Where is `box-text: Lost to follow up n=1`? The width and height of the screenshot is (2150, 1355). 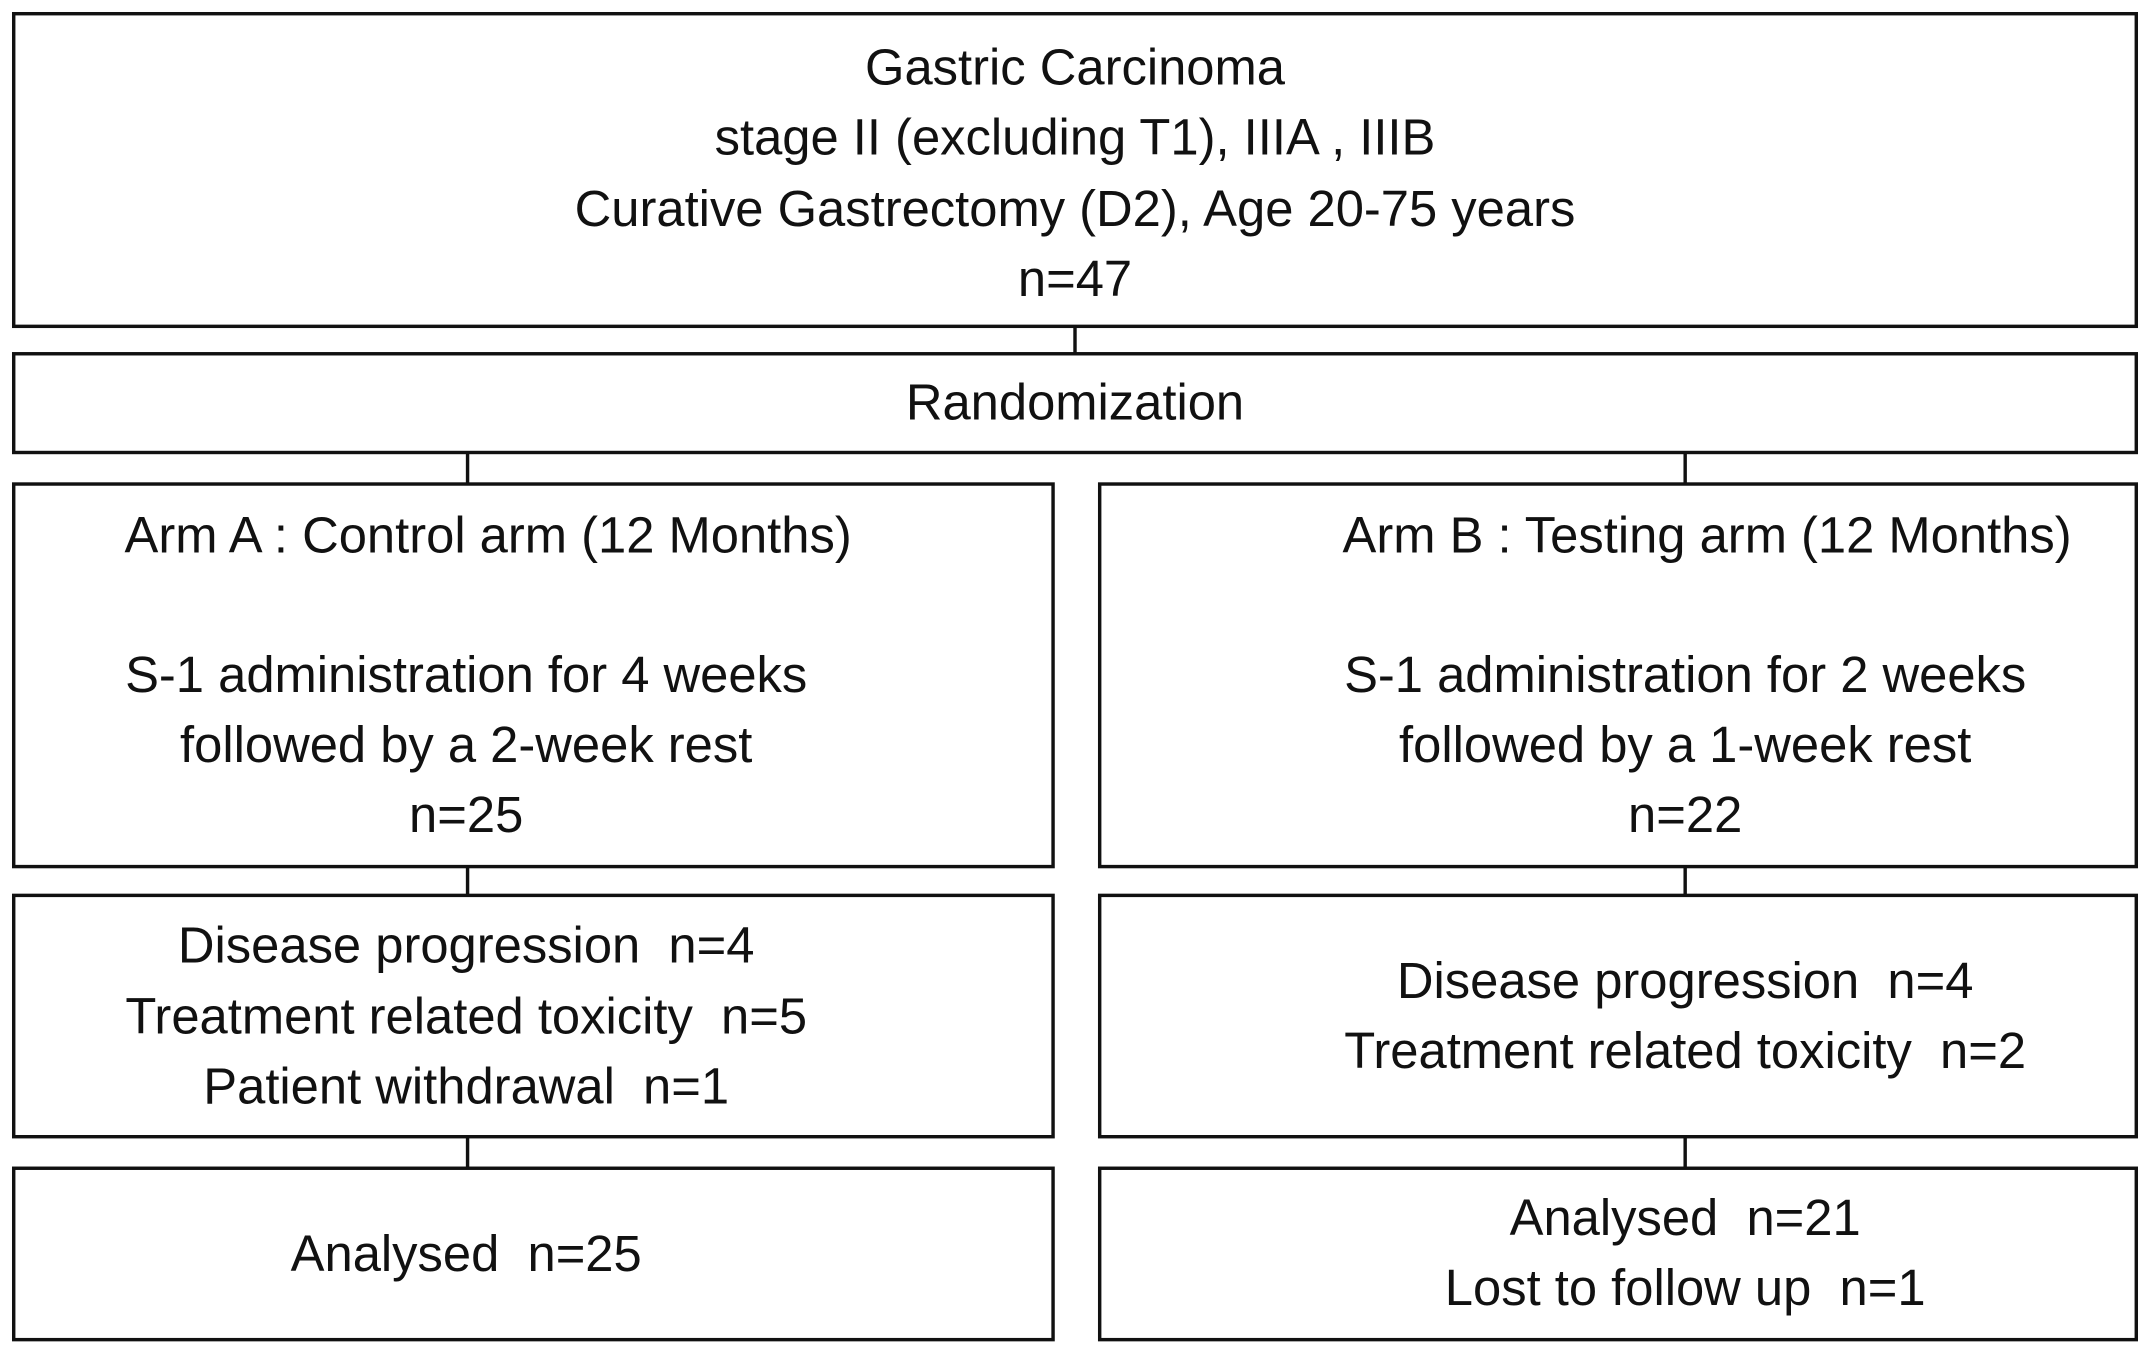 box-text: Lost to follow up n=1 is located at coordinates (1685, 1287).